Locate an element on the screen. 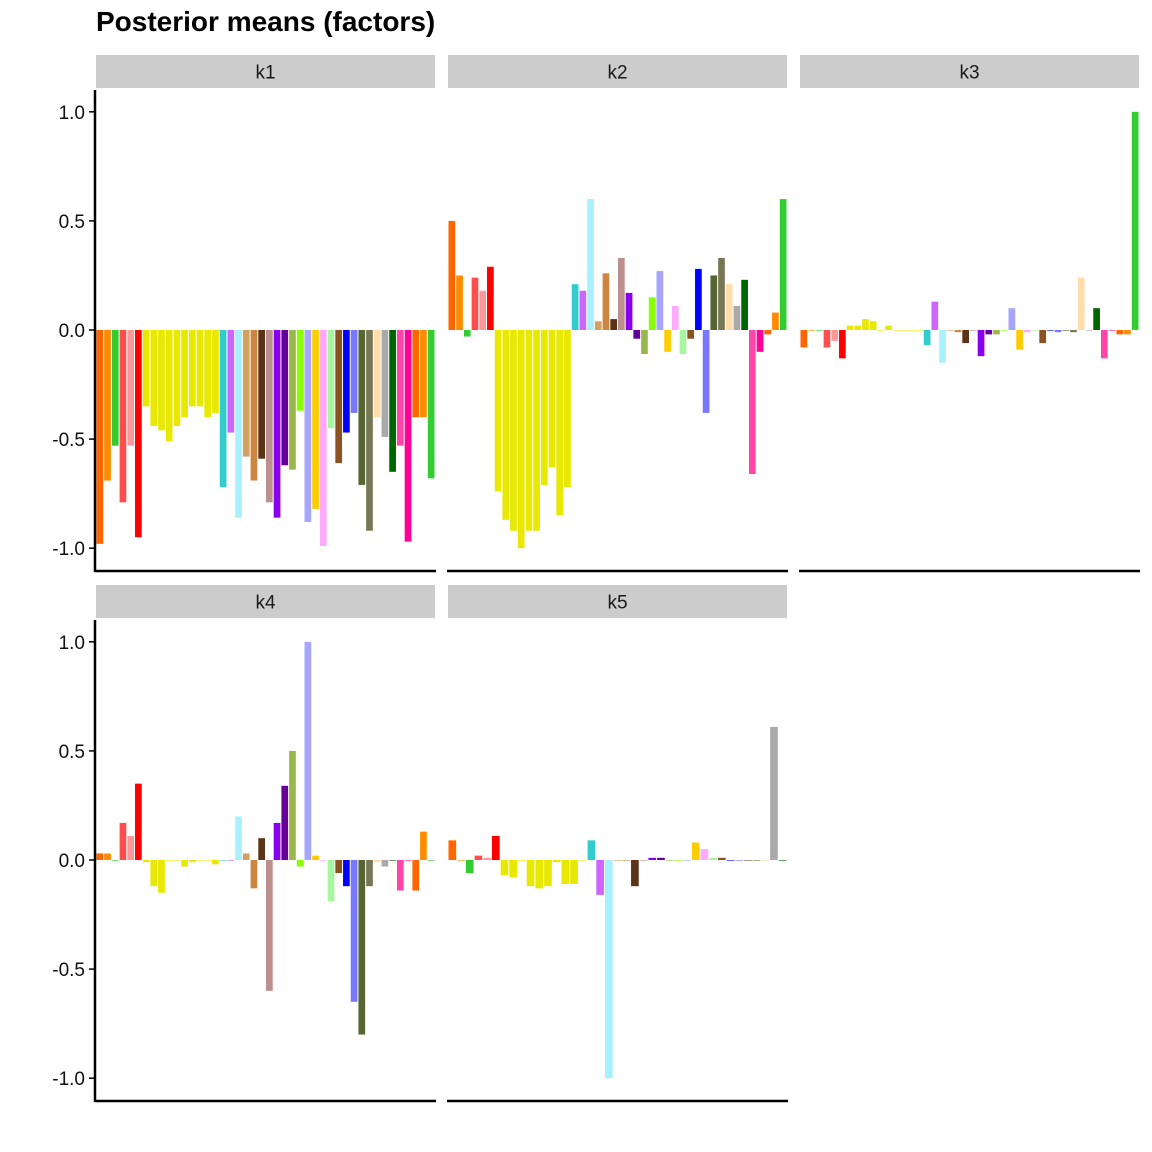 The width and height of the screenshot is (1152, 1152). y-tick-label-k1-4: -1.0 is located at coordinates (68, 549).